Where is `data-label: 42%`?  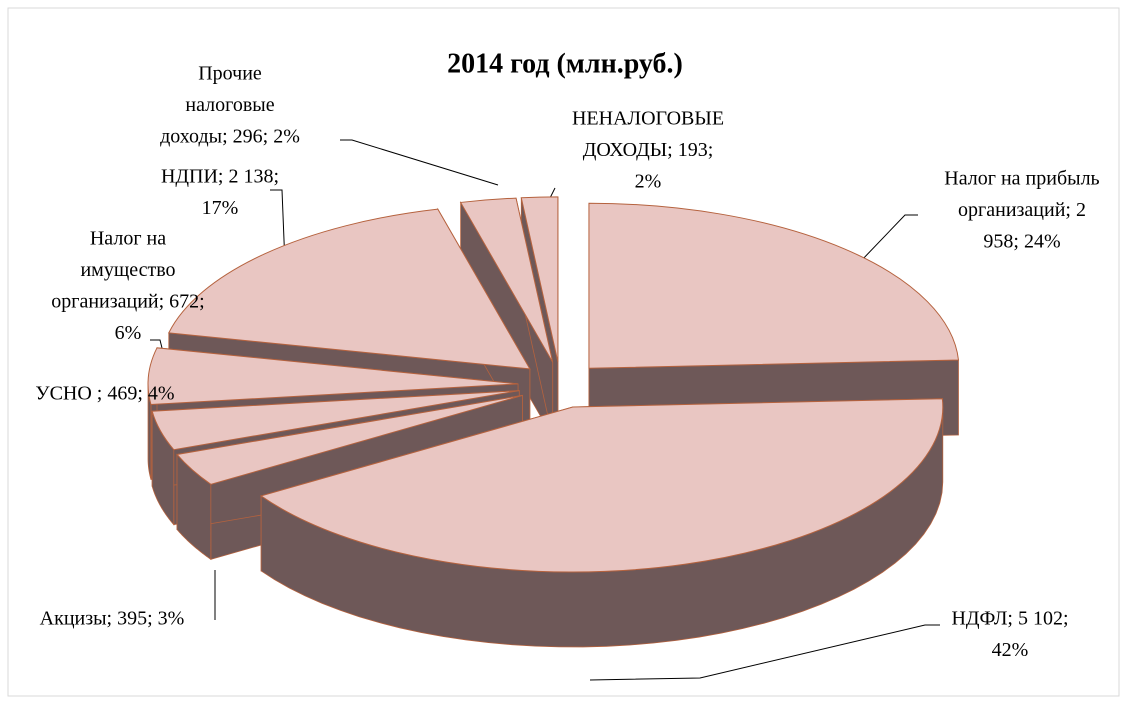
data-label: 42% is located at coordinates (1010, 650).